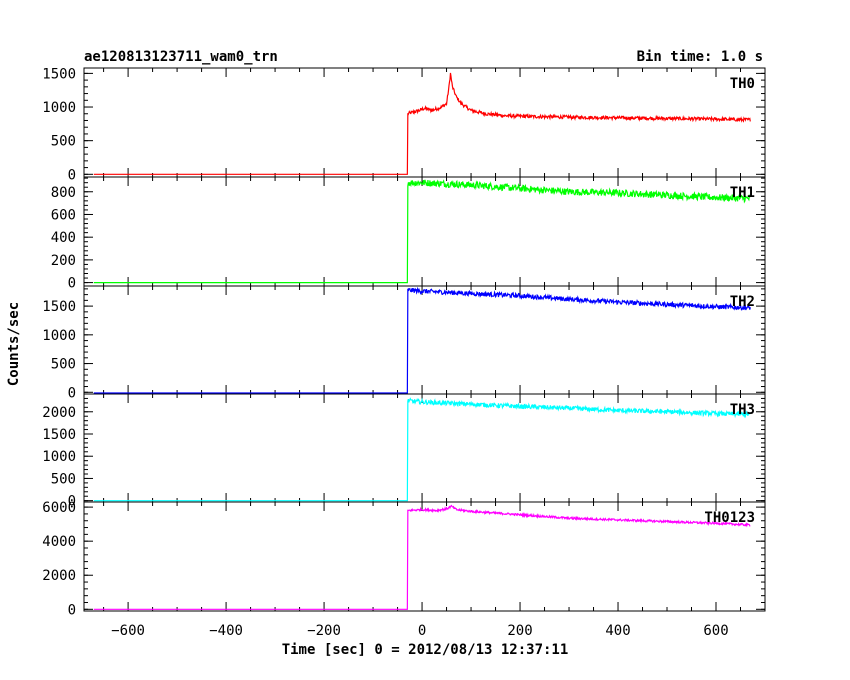 The image size is (850, 680). Describe the element at coordinates (519, 631) in the screenshot. I see `x-tick-label: 200` at that location.